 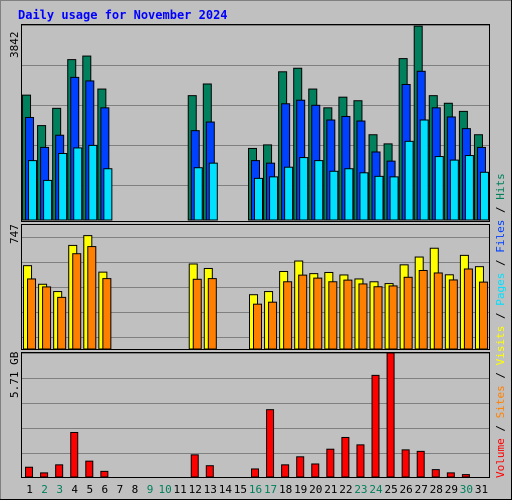 I want to click on day-label: 11, so click(x=180, y=489).